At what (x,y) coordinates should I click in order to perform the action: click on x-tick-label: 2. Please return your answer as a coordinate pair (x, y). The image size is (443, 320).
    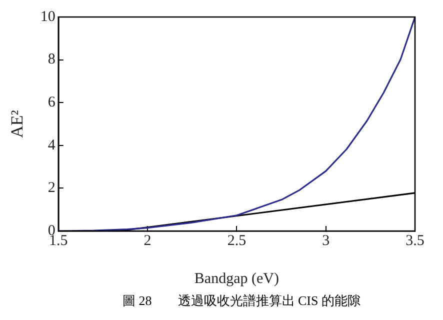
    Looking at the image, I should click on (148, 240).